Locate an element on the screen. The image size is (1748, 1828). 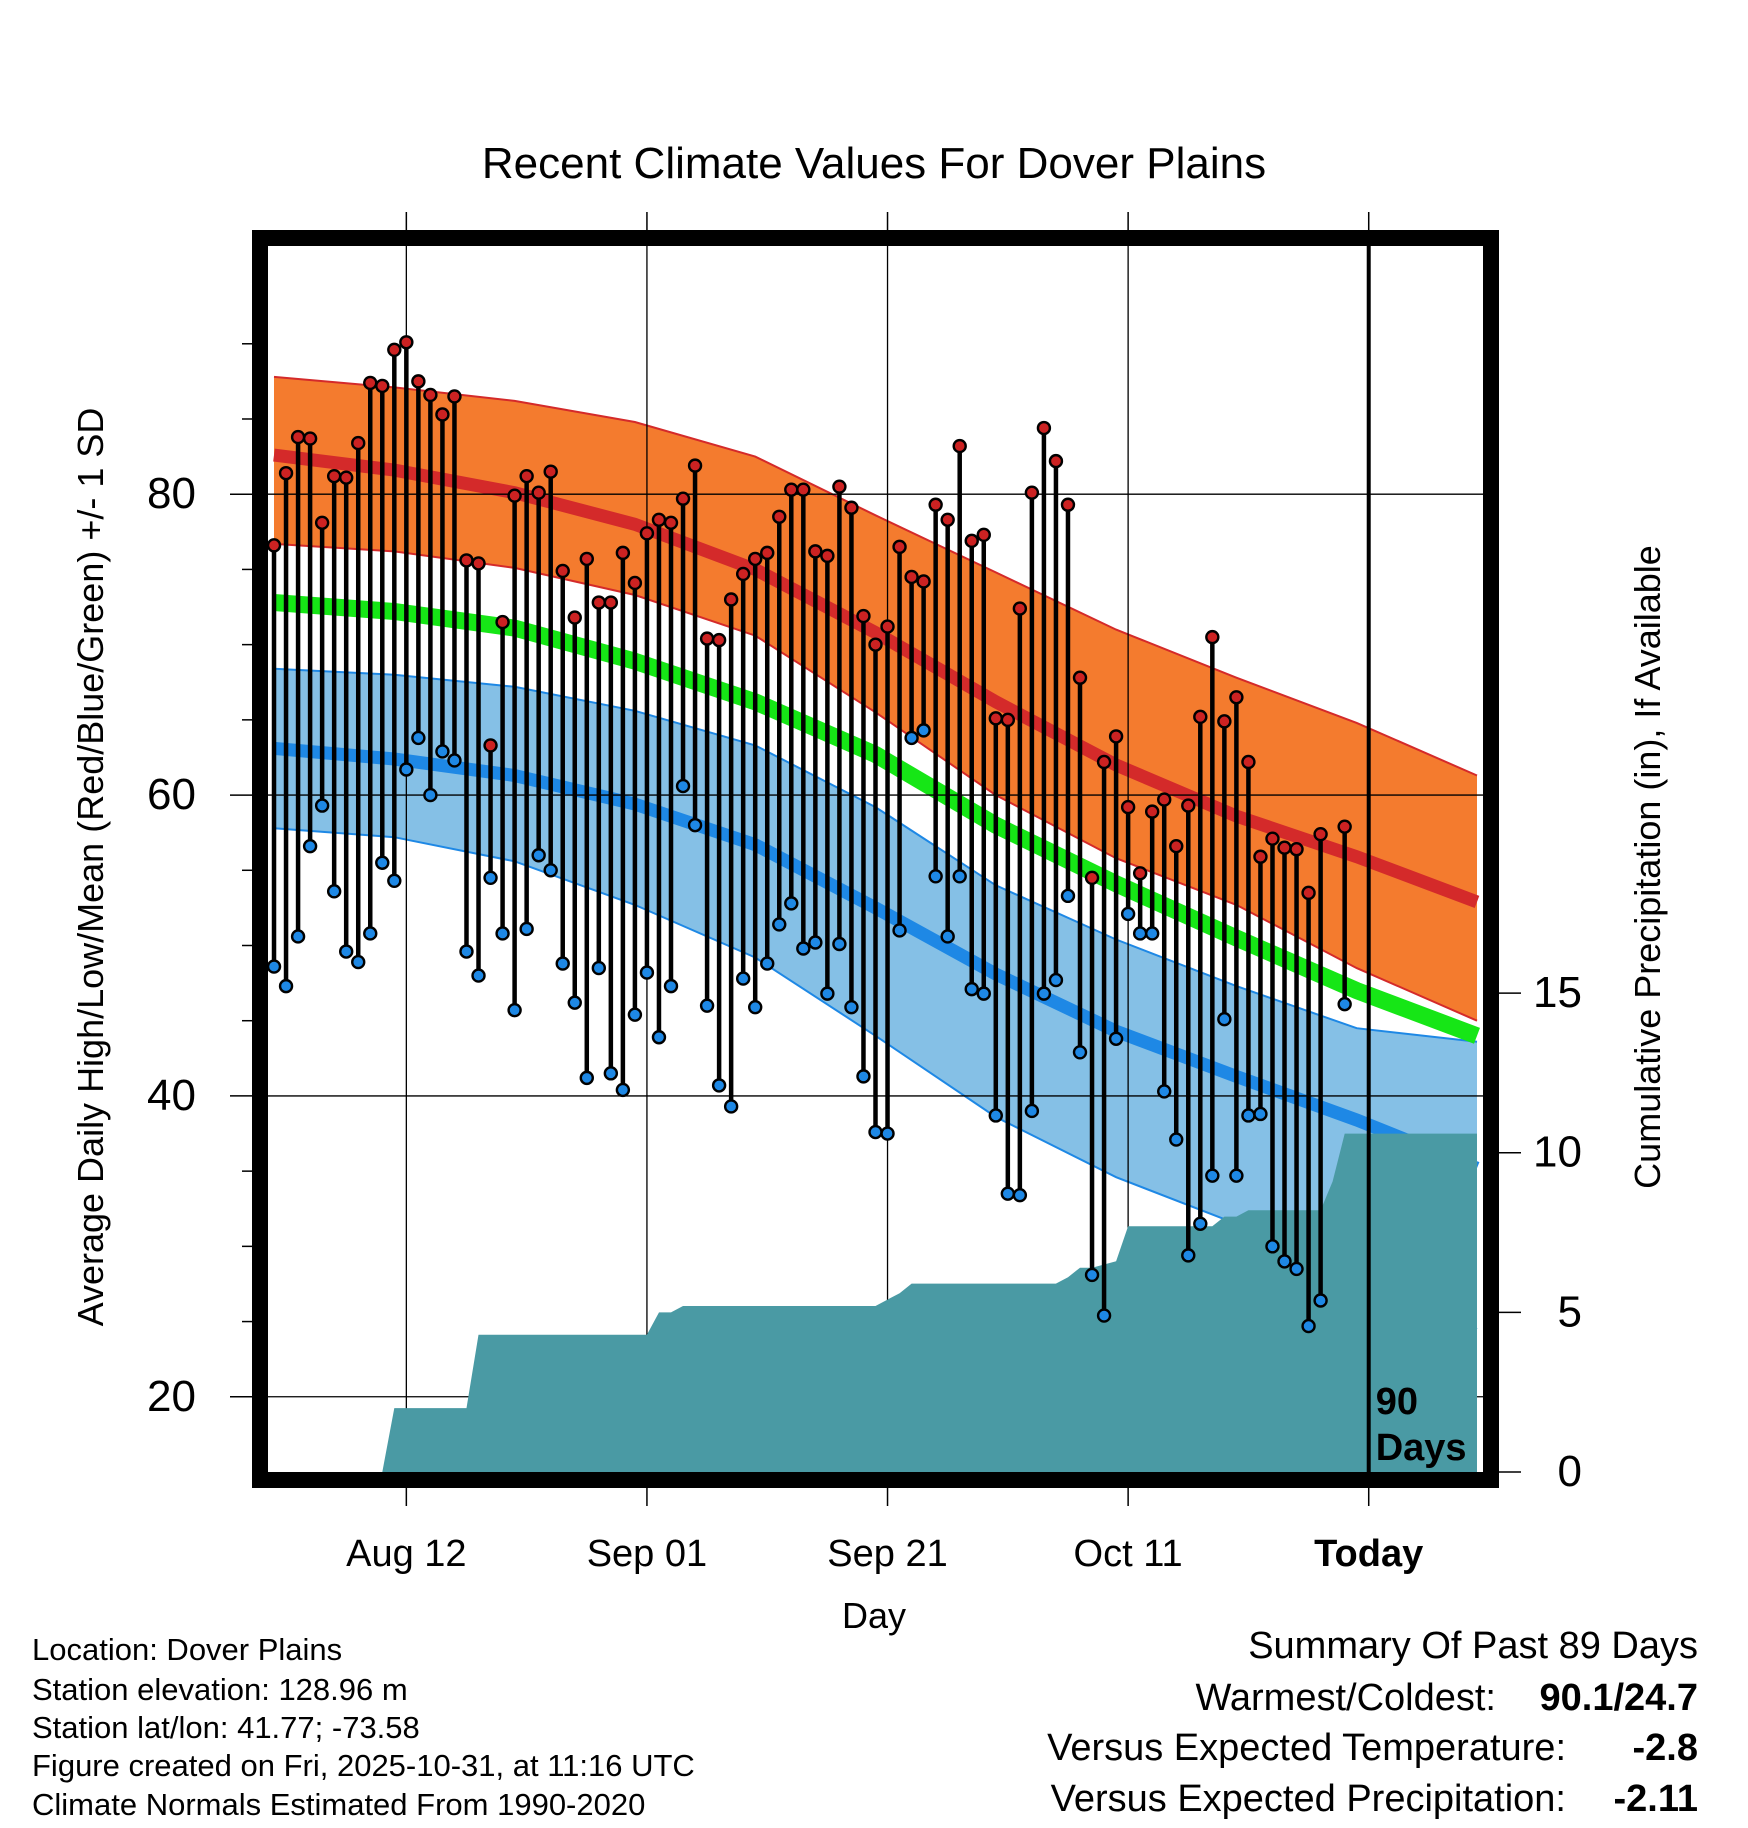
y-right-tick-label: 15 is located at coordinates (1557, 992).